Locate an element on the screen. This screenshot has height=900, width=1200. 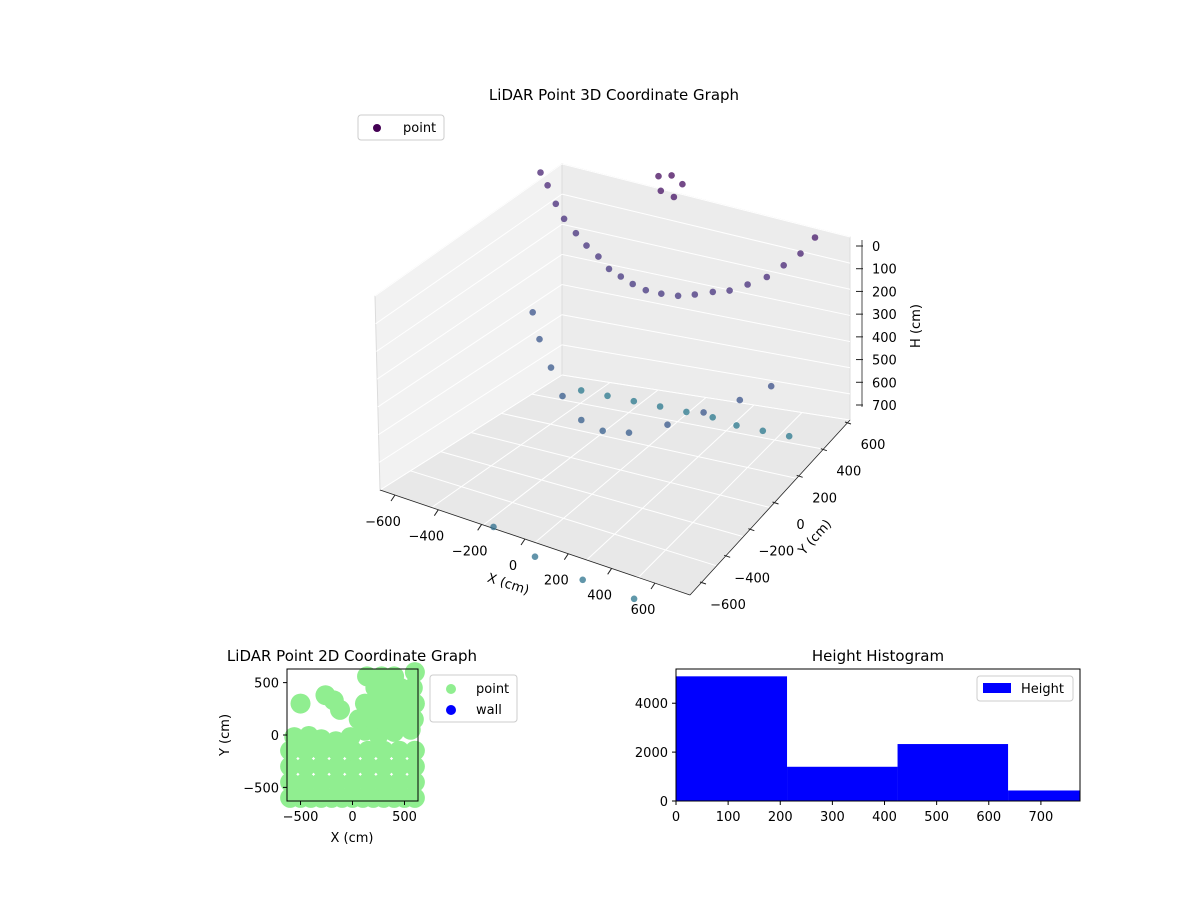
legend-histogram-swatch is located at coordinates (997, 688).